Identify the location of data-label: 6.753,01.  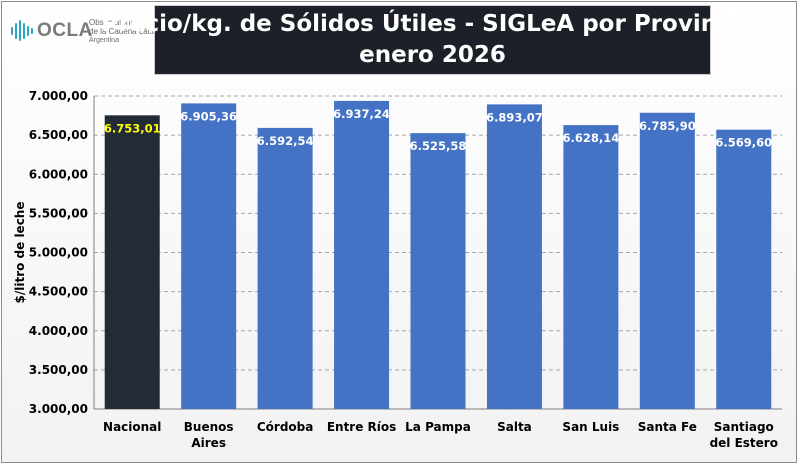
(132, 128).